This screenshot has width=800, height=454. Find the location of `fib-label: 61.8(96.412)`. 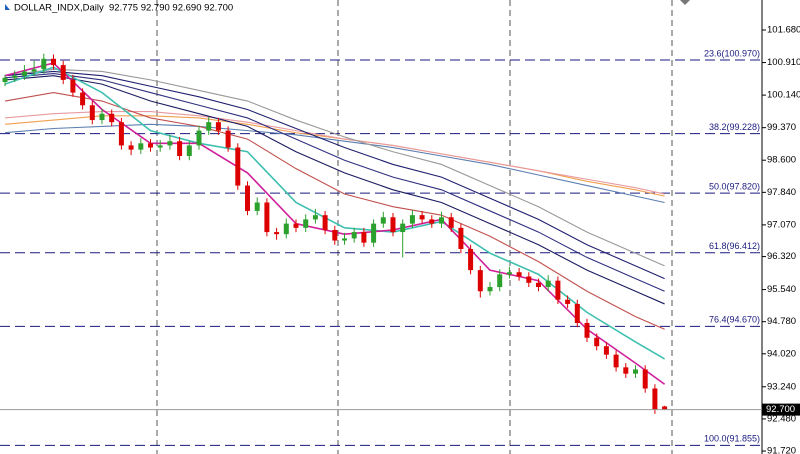

fib-label: 61.8(96.412) is located at coordinates (734, 246).